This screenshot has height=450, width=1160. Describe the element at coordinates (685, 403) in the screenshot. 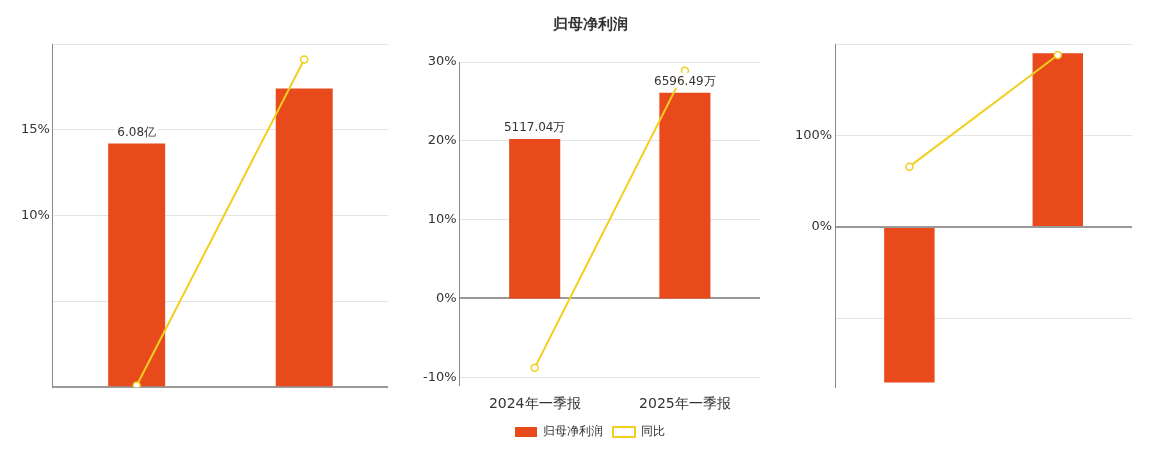

I see `x-tick-label: 2025年一季报` at that location.